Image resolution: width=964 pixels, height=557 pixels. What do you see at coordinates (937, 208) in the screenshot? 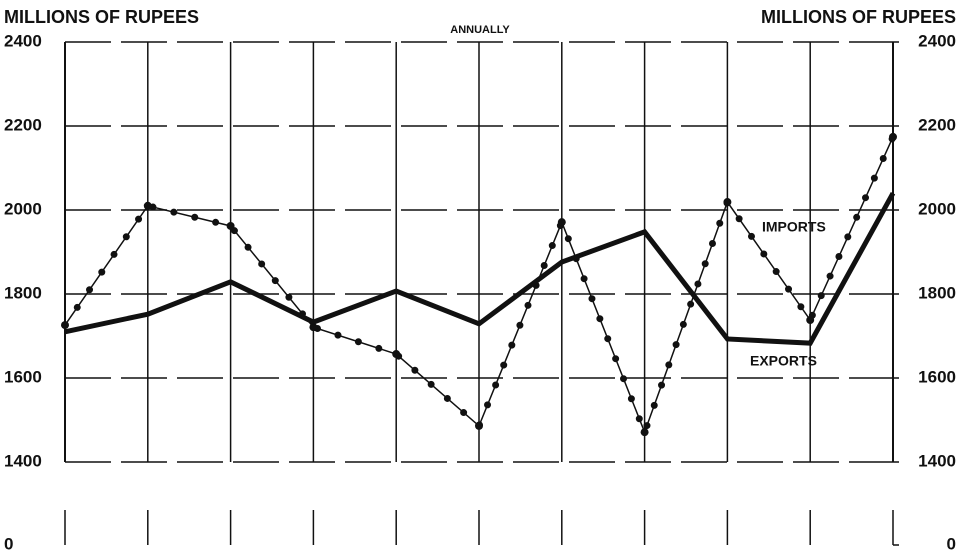
I see `y2-tick-label: 2000` at bounding box center [937, 208].